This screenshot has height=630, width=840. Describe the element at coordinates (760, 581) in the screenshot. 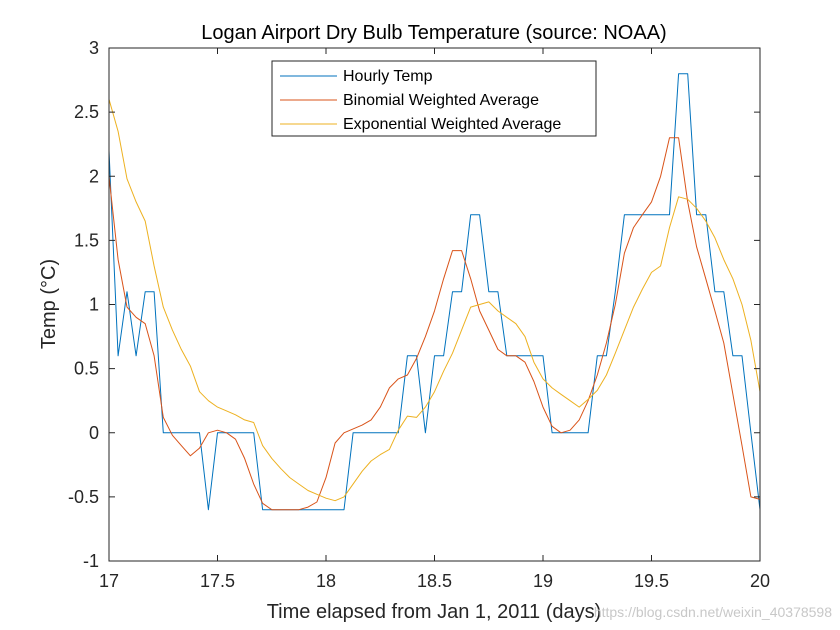

I see `x-tick-label: 20` at that location.